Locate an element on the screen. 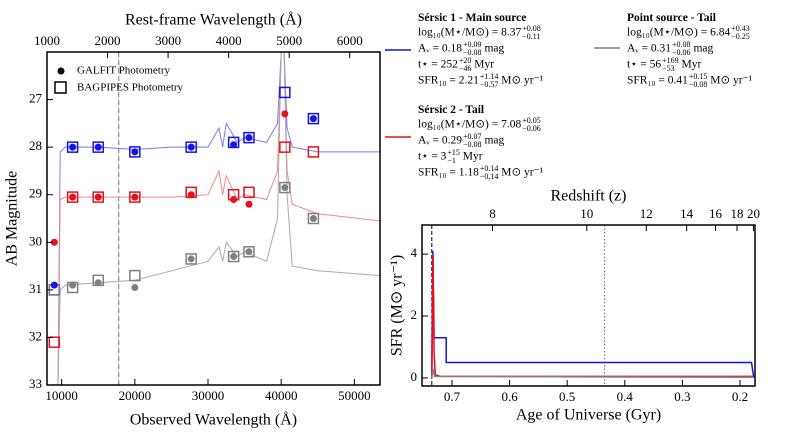  x-tick-label: 8 is located at coordinates (492, 213).